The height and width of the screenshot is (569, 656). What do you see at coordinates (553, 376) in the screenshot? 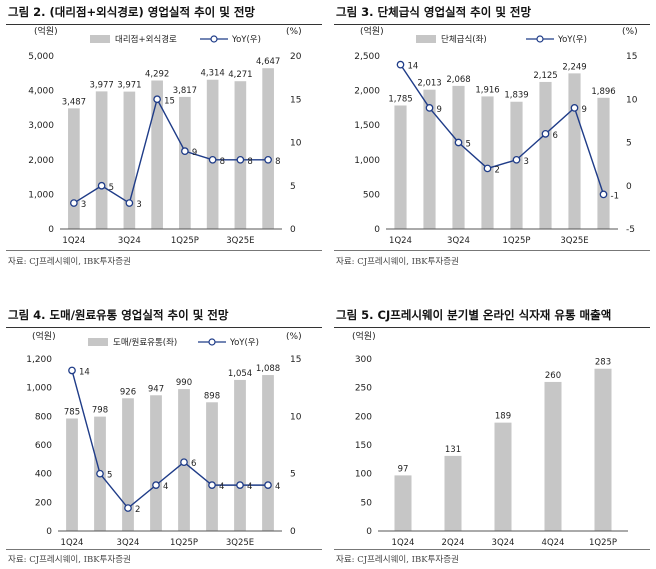
I see `bar-value-label: 260` at bounding box center [553, 376].